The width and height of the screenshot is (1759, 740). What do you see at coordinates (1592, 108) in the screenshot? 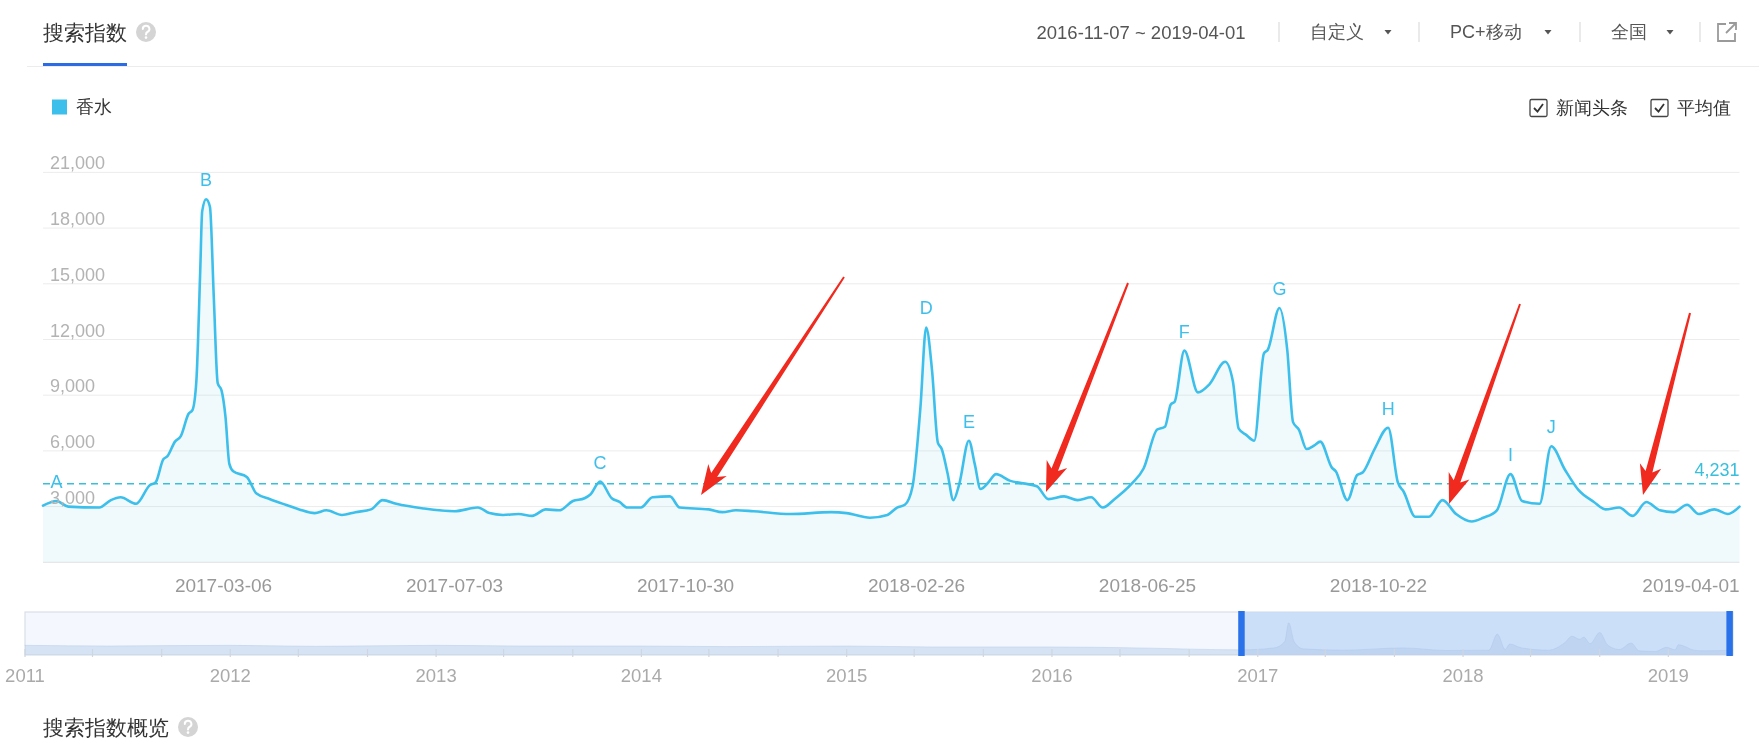
I see `text: 新闻头条` at bounding box center [1592, 108].